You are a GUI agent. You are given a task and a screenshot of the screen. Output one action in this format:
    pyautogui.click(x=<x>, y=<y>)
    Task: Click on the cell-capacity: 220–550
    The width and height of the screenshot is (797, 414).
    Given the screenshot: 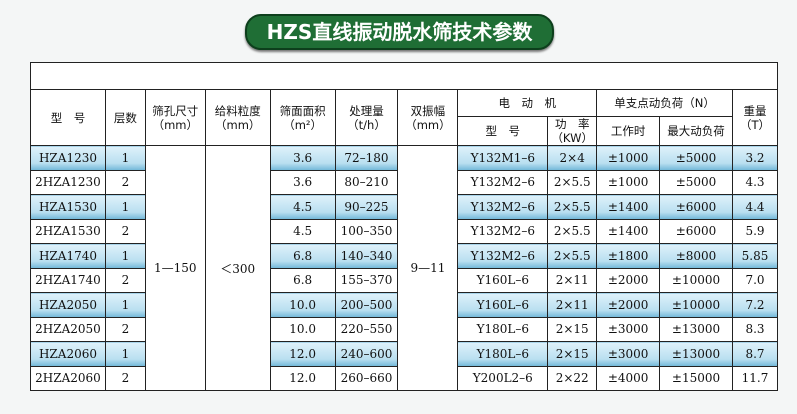 What is the action you would take?
    pyautogui.click(x=366, y=329)
    